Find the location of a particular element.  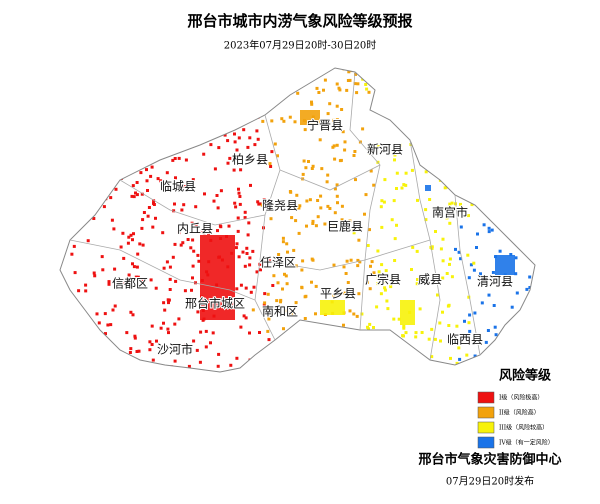

county-label: 柏乡县 is located at coordinates (250, 159).